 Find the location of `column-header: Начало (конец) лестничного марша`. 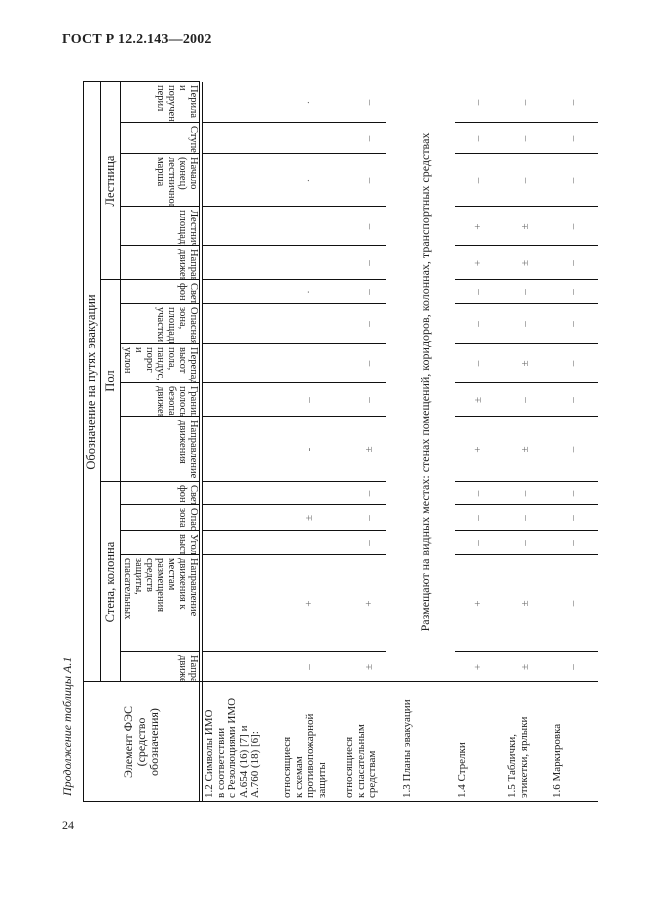

column-header: Начало (конец) лестничного марша is located at coordinates (160, 180).